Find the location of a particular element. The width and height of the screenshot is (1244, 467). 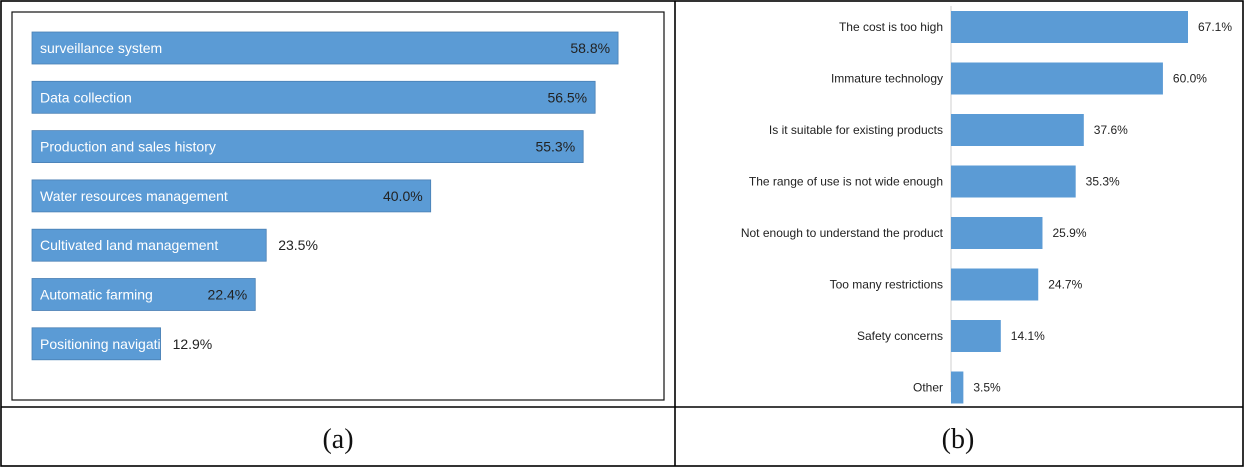

chart-b-category-label: The cost is too high is located at coordinates (891, 27).